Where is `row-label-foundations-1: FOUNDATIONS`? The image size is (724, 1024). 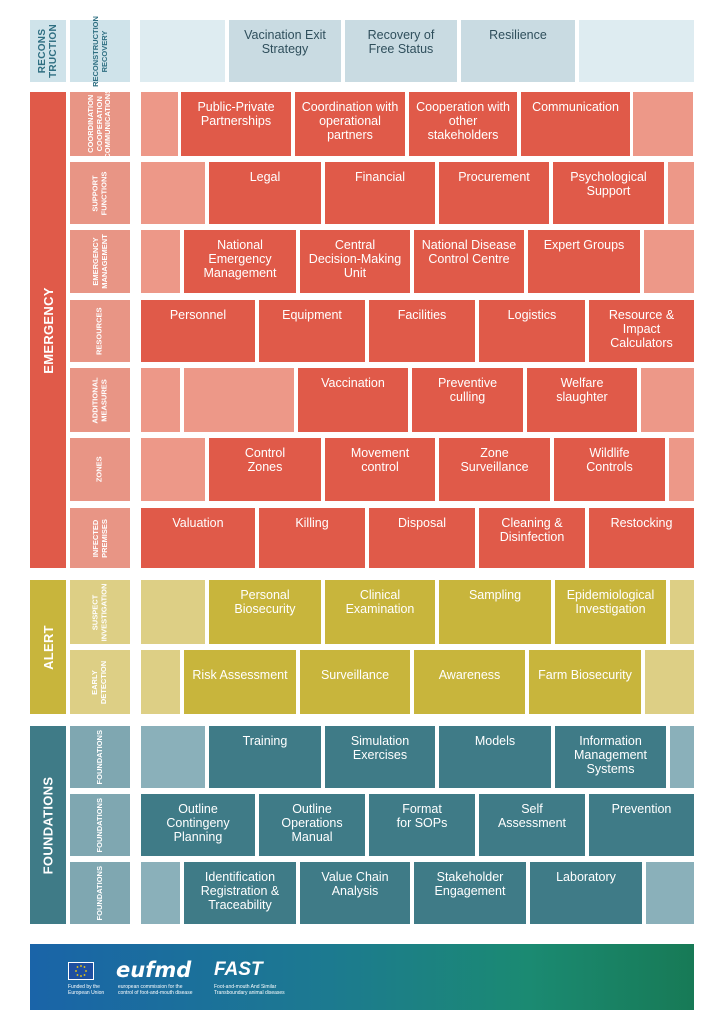 row-label-foundations-1: FOUNDATIONS is located at coordinates (100, 757).